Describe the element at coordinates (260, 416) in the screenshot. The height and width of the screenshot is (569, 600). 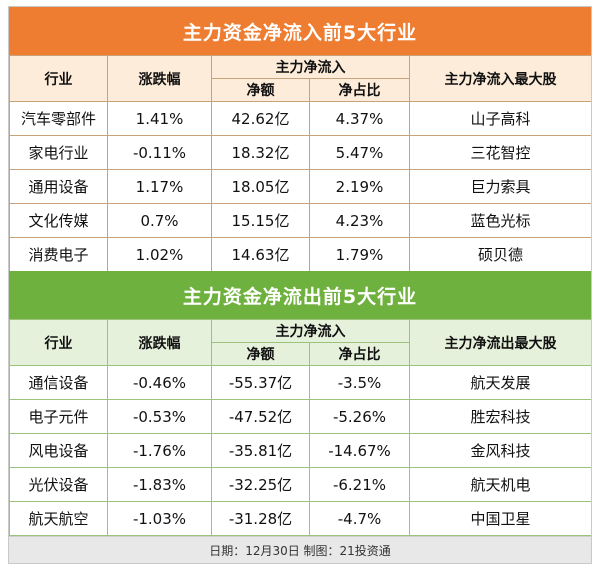
I see `cell-net-amount: -47.52亿` at that location.